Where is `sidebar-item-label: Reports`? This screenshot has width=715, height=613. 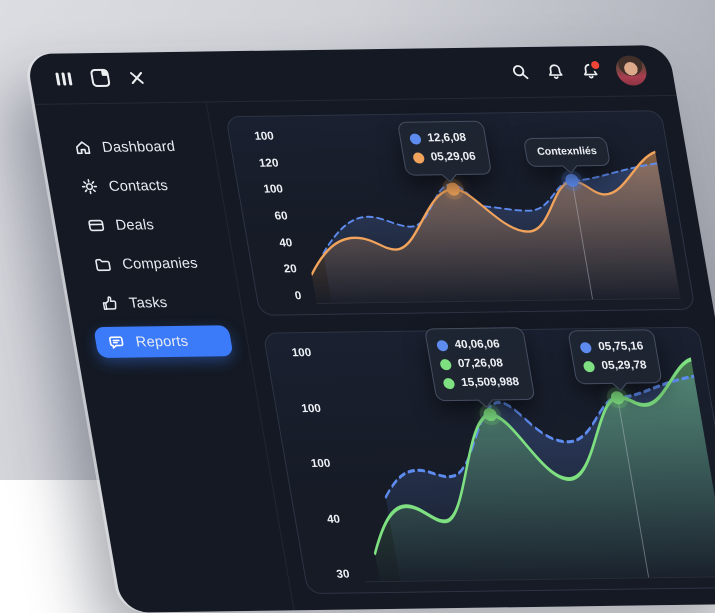 sidebar-item-label: Reports is located at coordinates (162, 341).